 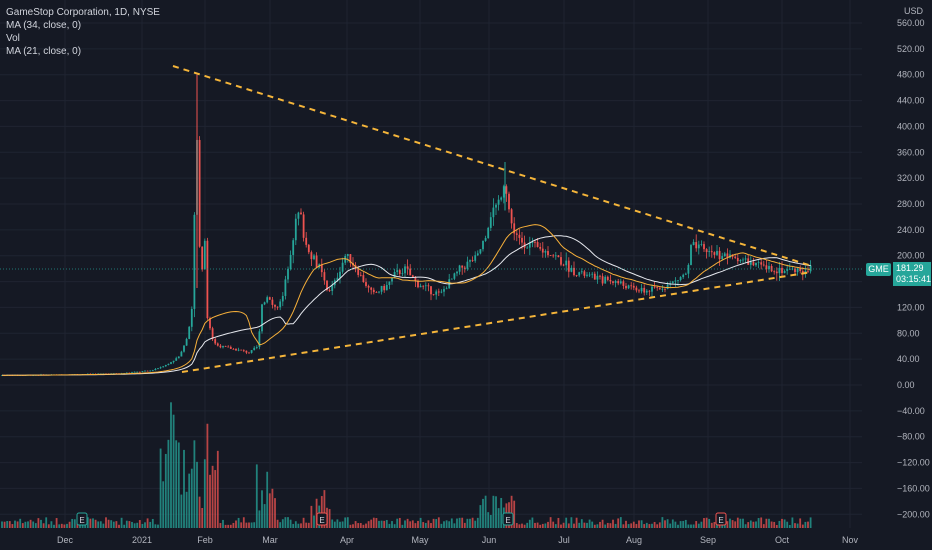 What do you see at coordinates (44, 51) in the screenshot?
I see `ma21-legend: MA (21, close, 0)` at bounding box center [44, 51].